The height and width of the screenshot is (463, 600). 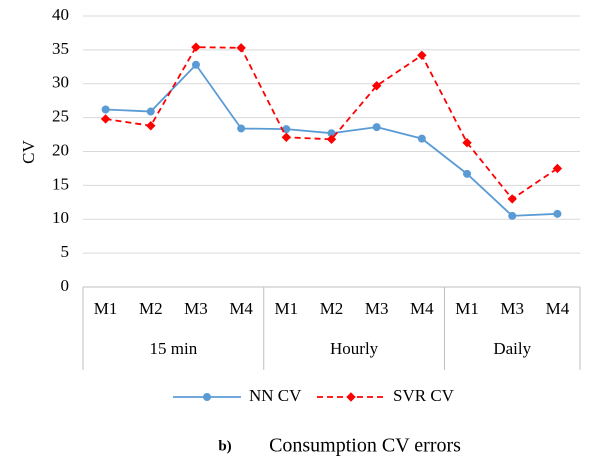 I want to click on group-label: 15 min, so click(x=174, y=348).